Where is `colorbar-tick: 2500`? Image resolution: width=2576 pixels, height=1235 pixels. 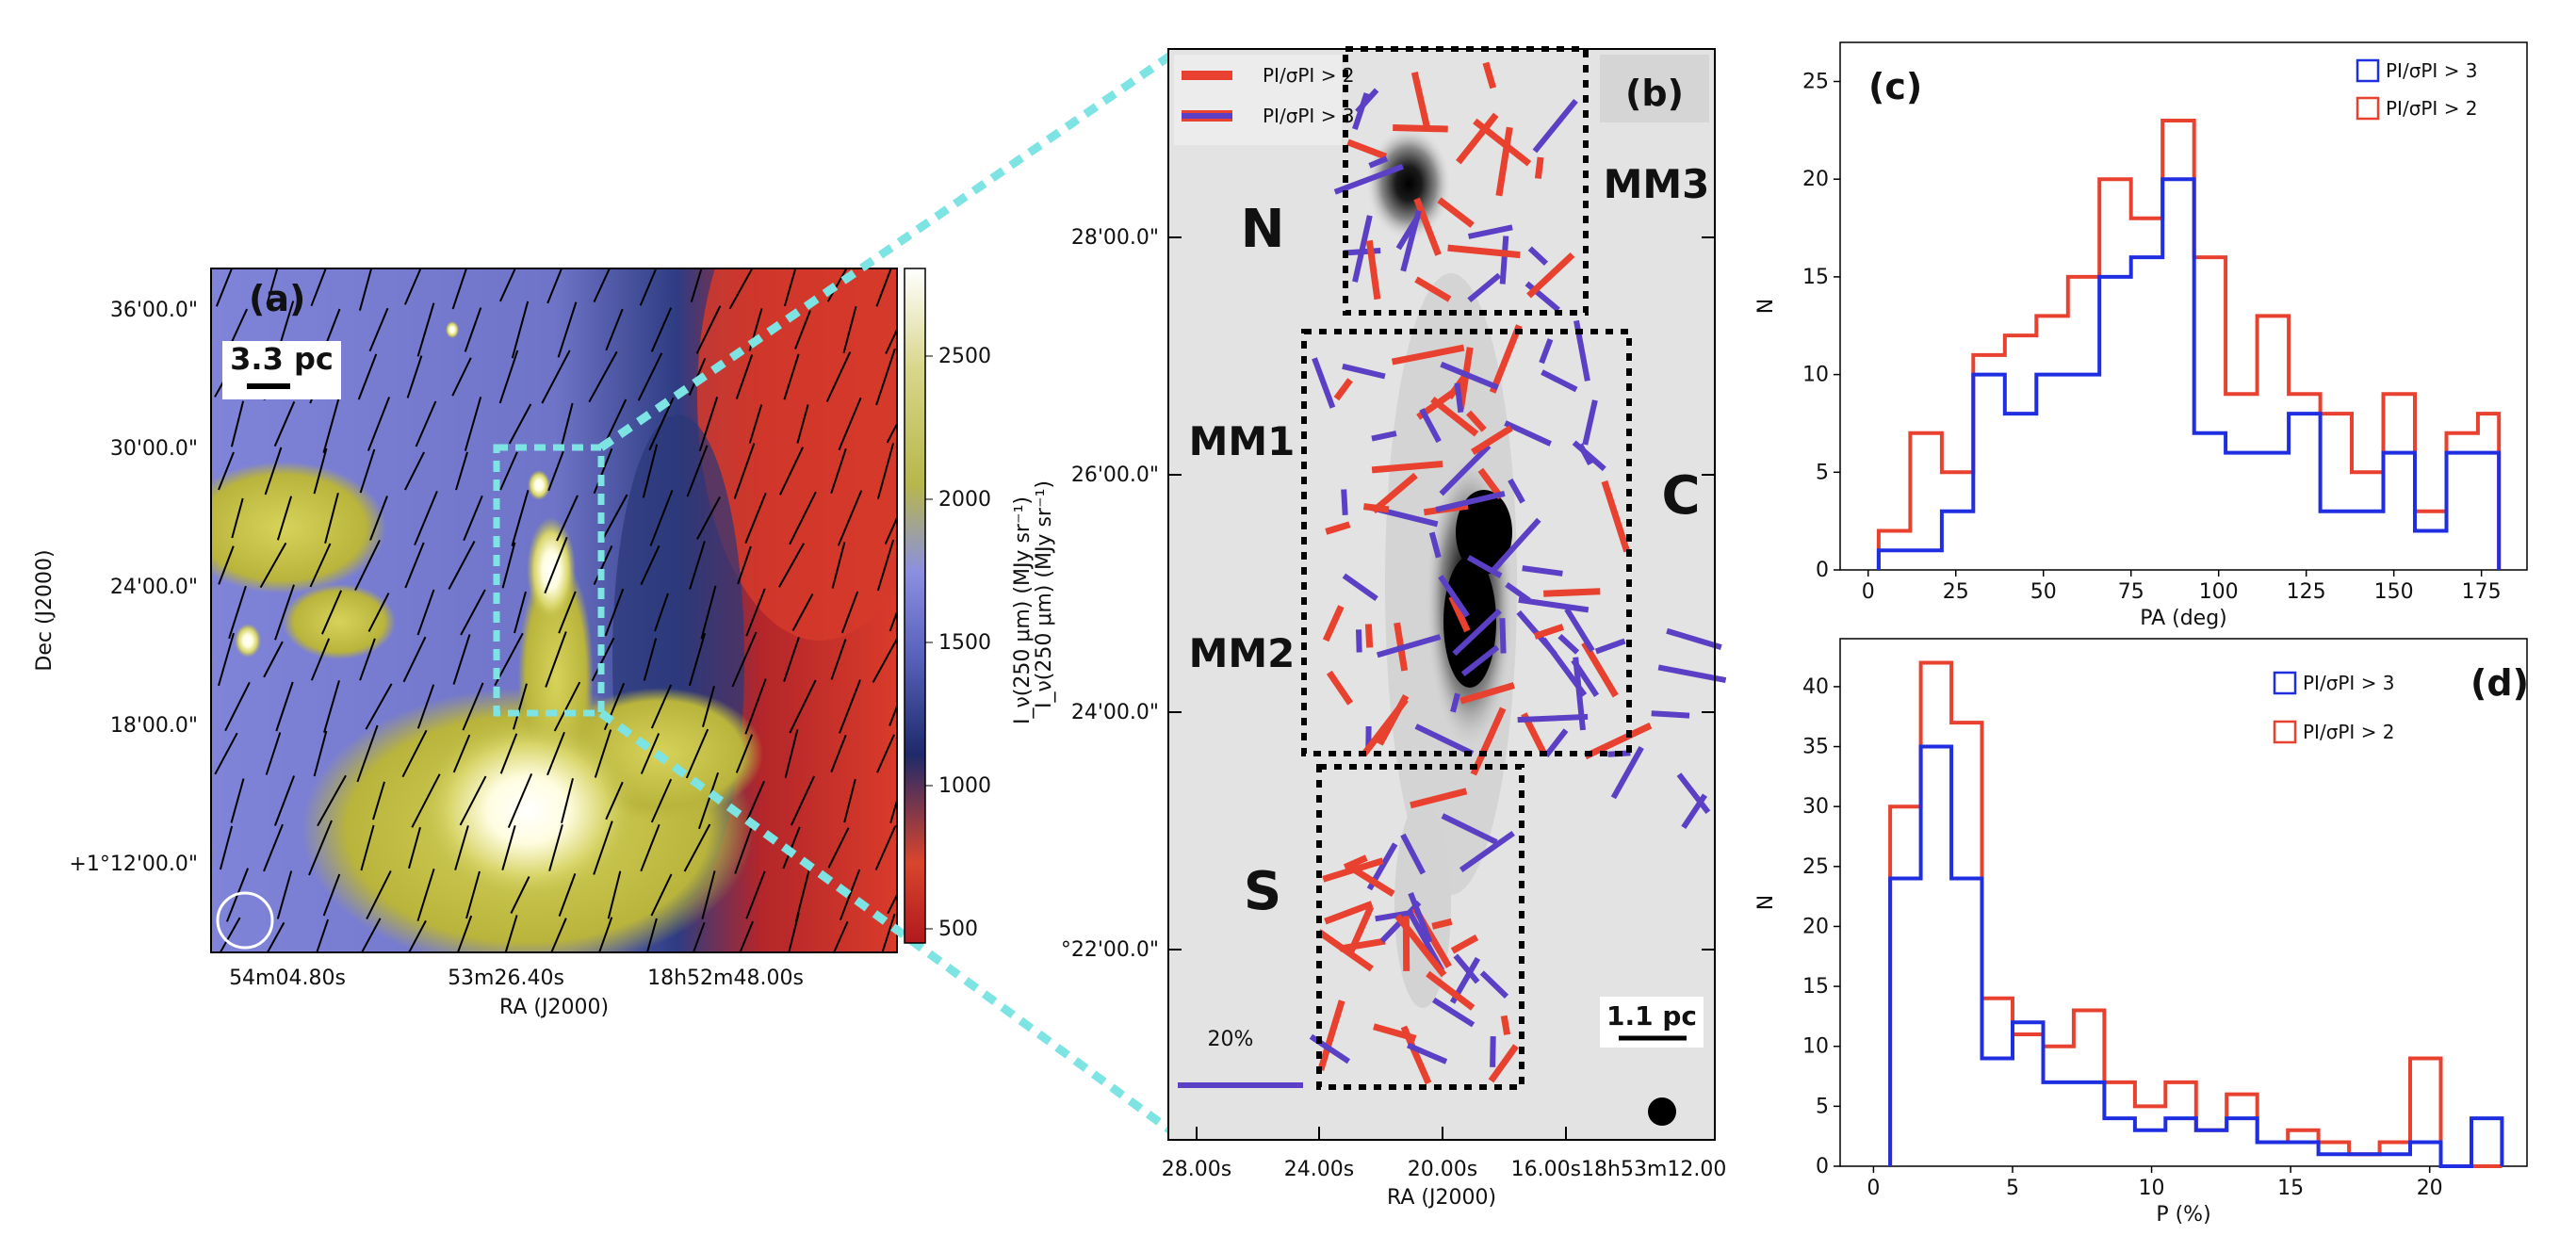 colorbar-tick: 2500 is located at coordinates (964, 356).